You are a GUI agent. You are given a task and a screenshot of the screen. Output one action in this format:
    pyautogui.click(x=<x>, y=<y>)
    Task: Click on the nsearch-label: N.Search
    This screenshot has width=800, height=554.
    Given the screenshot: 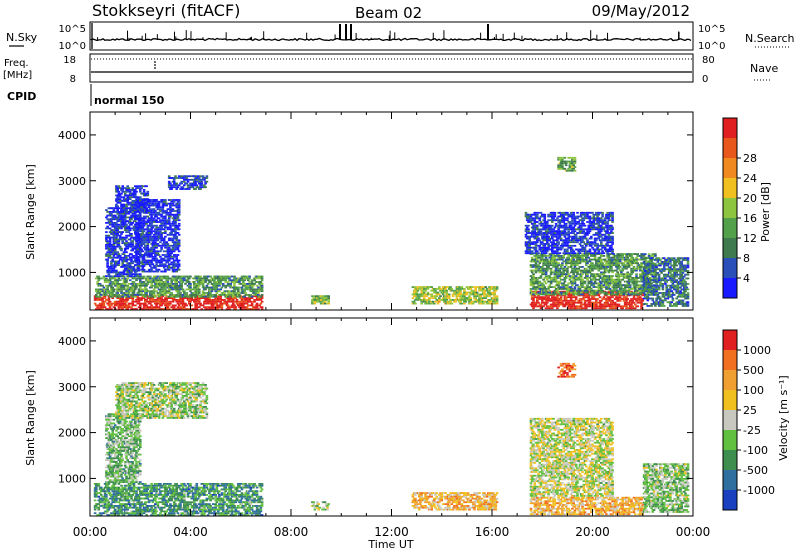 What is the action you would take?
    pyautogui.click(x=770, y=38)
    